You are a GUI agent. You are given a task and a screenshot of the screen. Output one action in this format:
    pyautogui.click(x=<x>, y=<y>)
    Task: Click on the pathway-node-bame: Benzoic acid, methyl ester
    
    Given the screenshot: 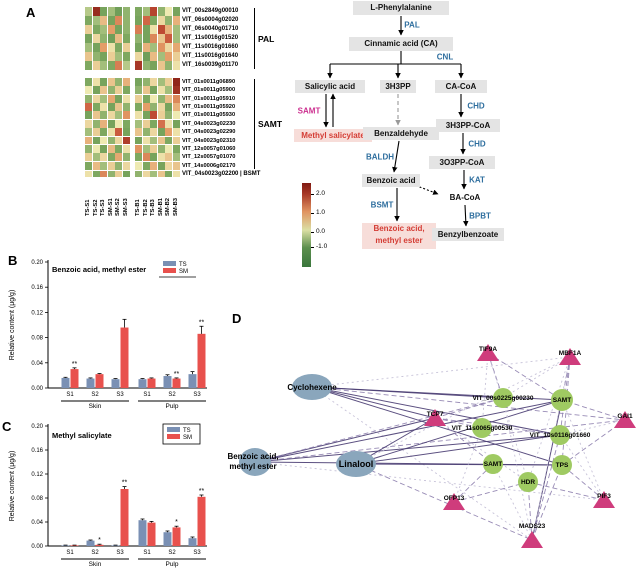 What is the action you would take?
    pyautogui.click(x=399, y=236)
    